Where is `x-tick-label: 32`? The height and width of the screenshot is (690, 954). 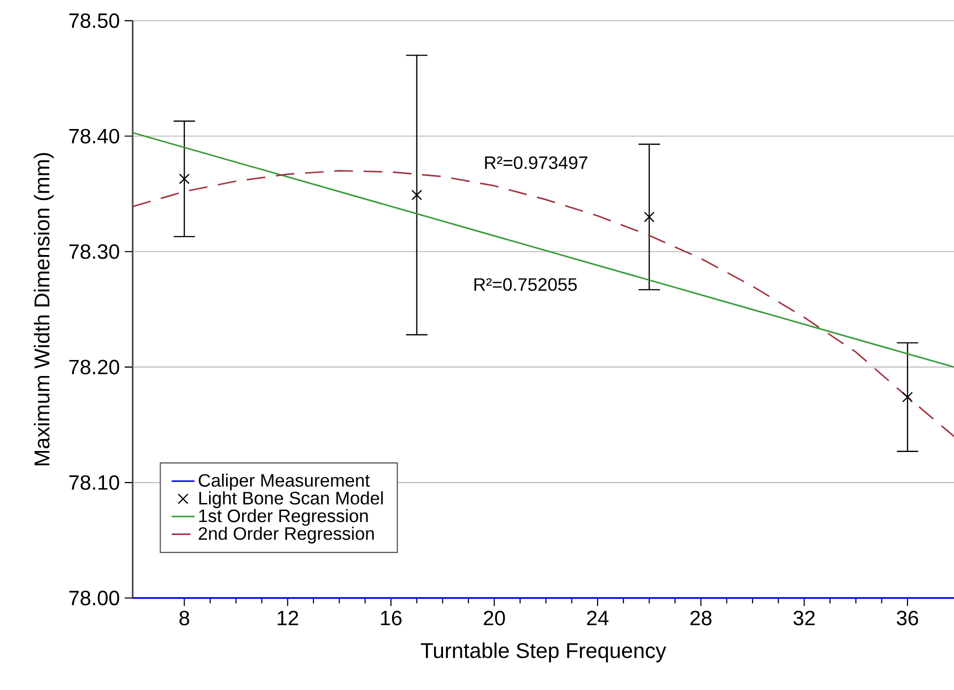
x-tick-label: 32 is located at coordinates (804, 618).